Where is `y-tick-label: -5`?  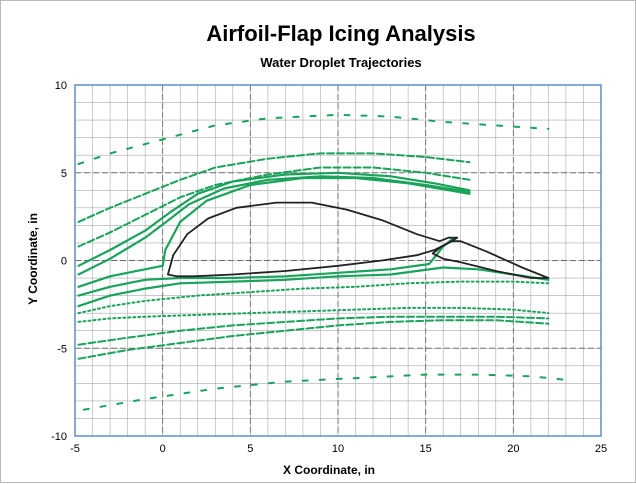 y-tick-label: -5 is located at coordinates (62, 349).